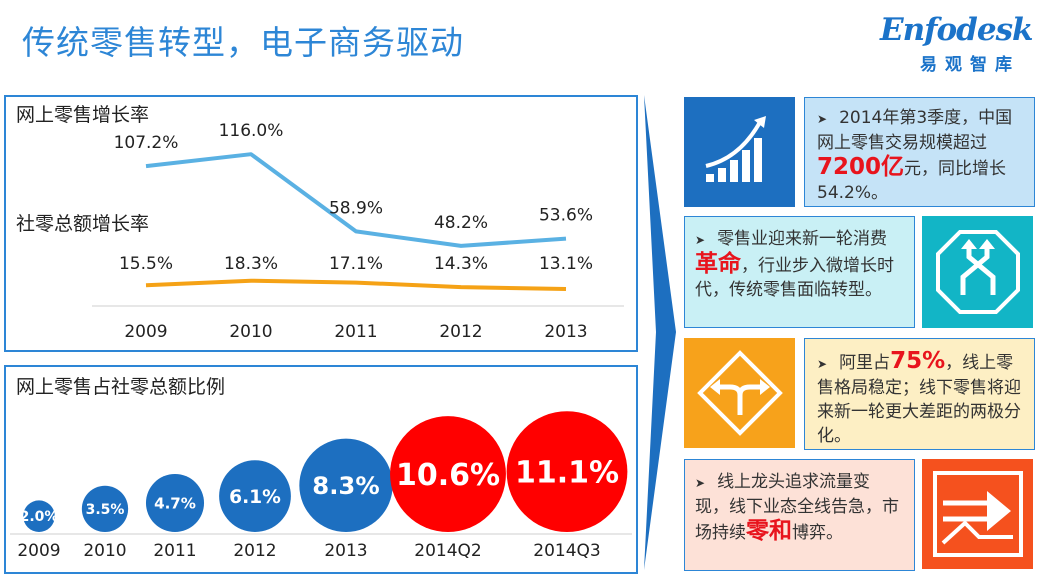 Image resolution: width=1046 pixels, height=576 pixels. I want to click on x-tick-label: 2014Q3, so click(566, 551).